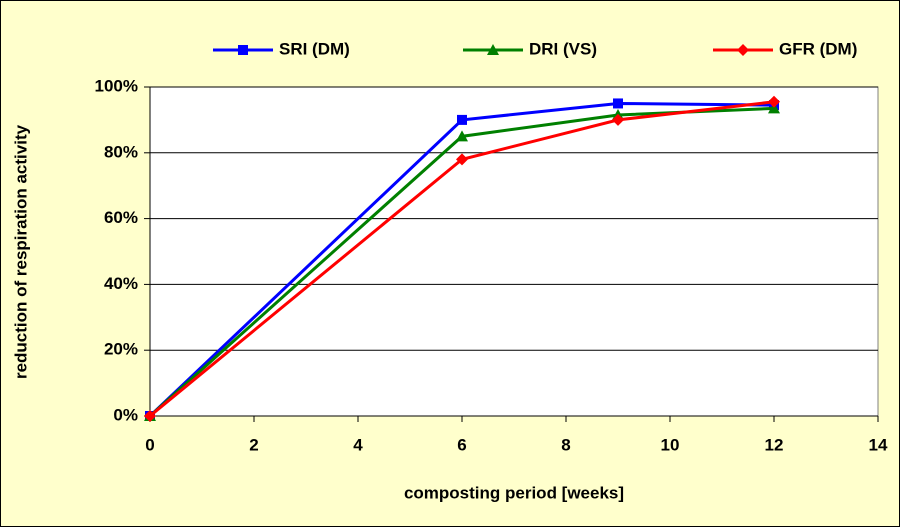 The image size is (900, 527). I want to click on x-tick-label: 8, so click(565, 444).